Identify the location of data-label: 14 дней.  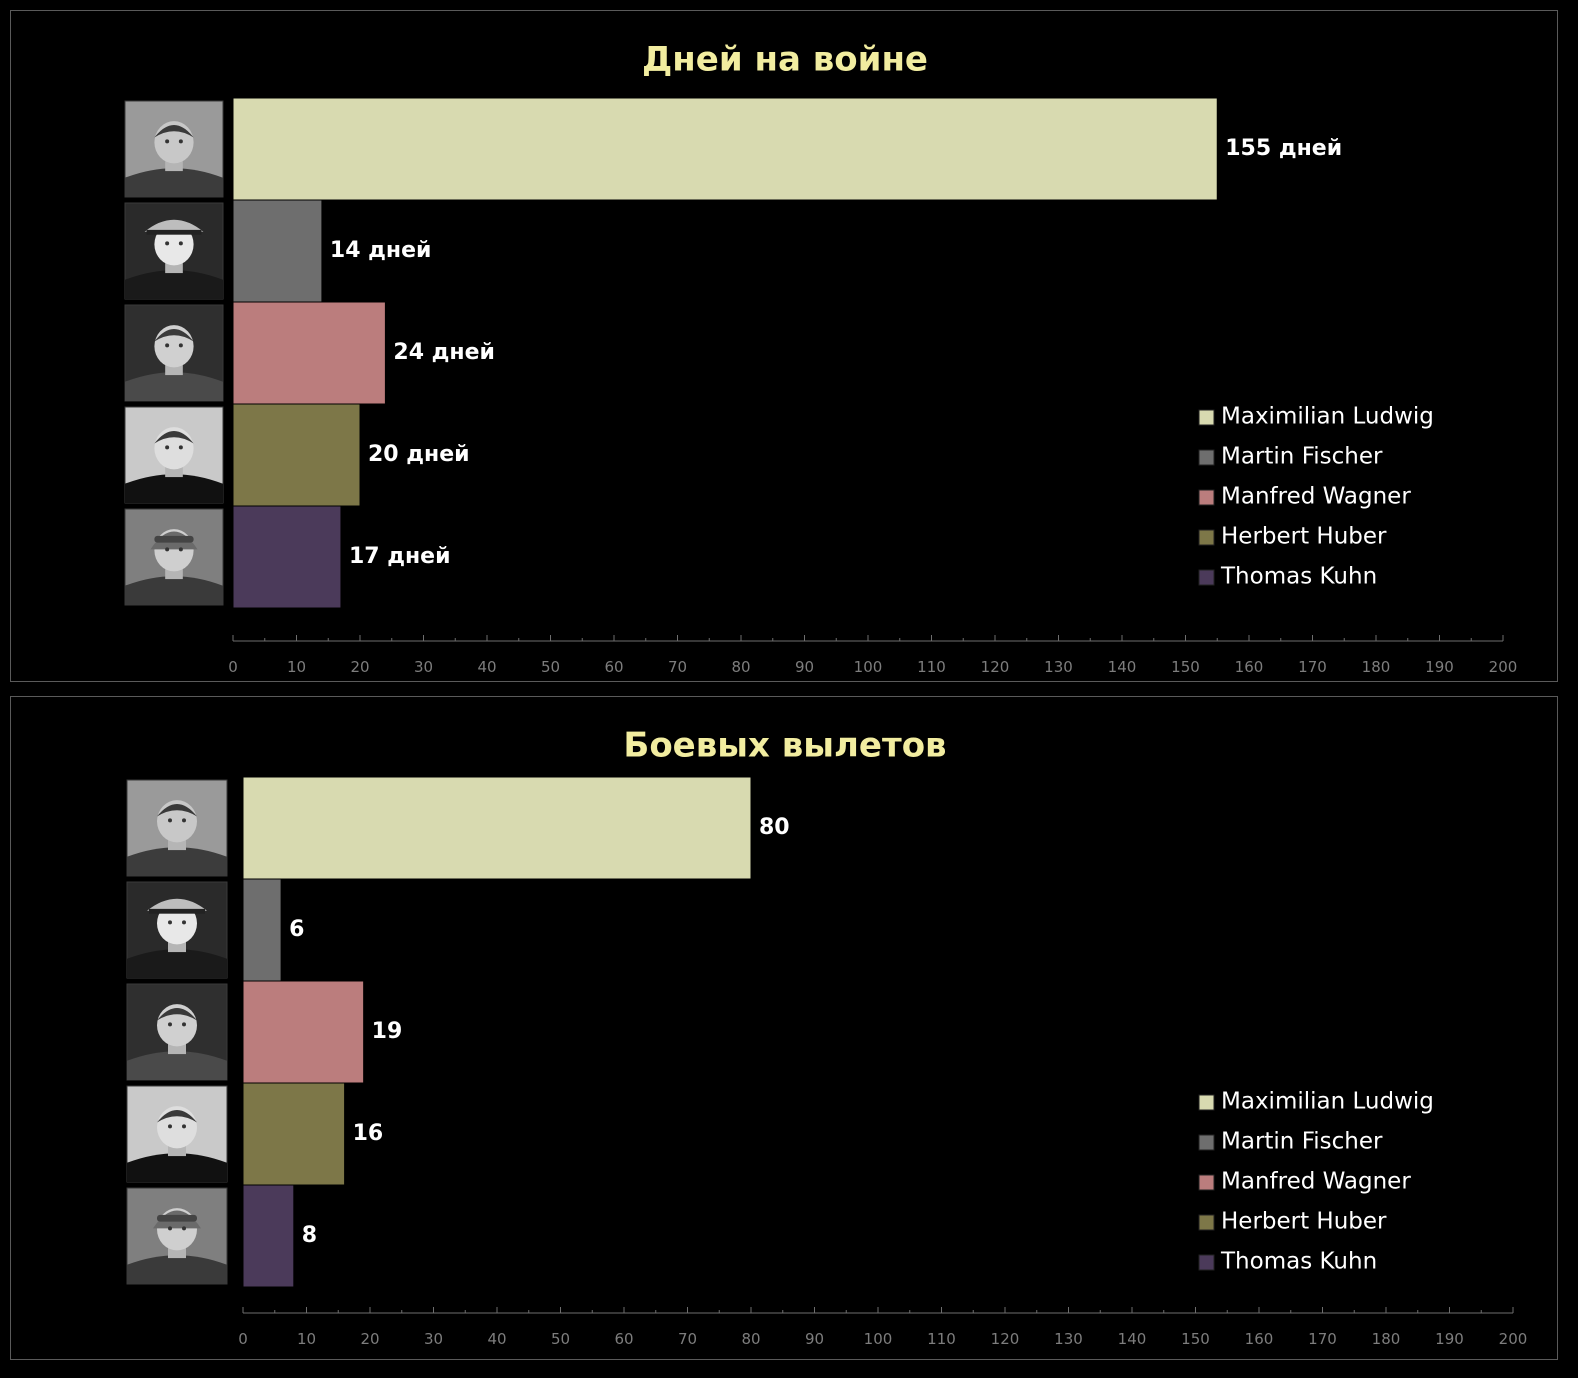
(381, 250).